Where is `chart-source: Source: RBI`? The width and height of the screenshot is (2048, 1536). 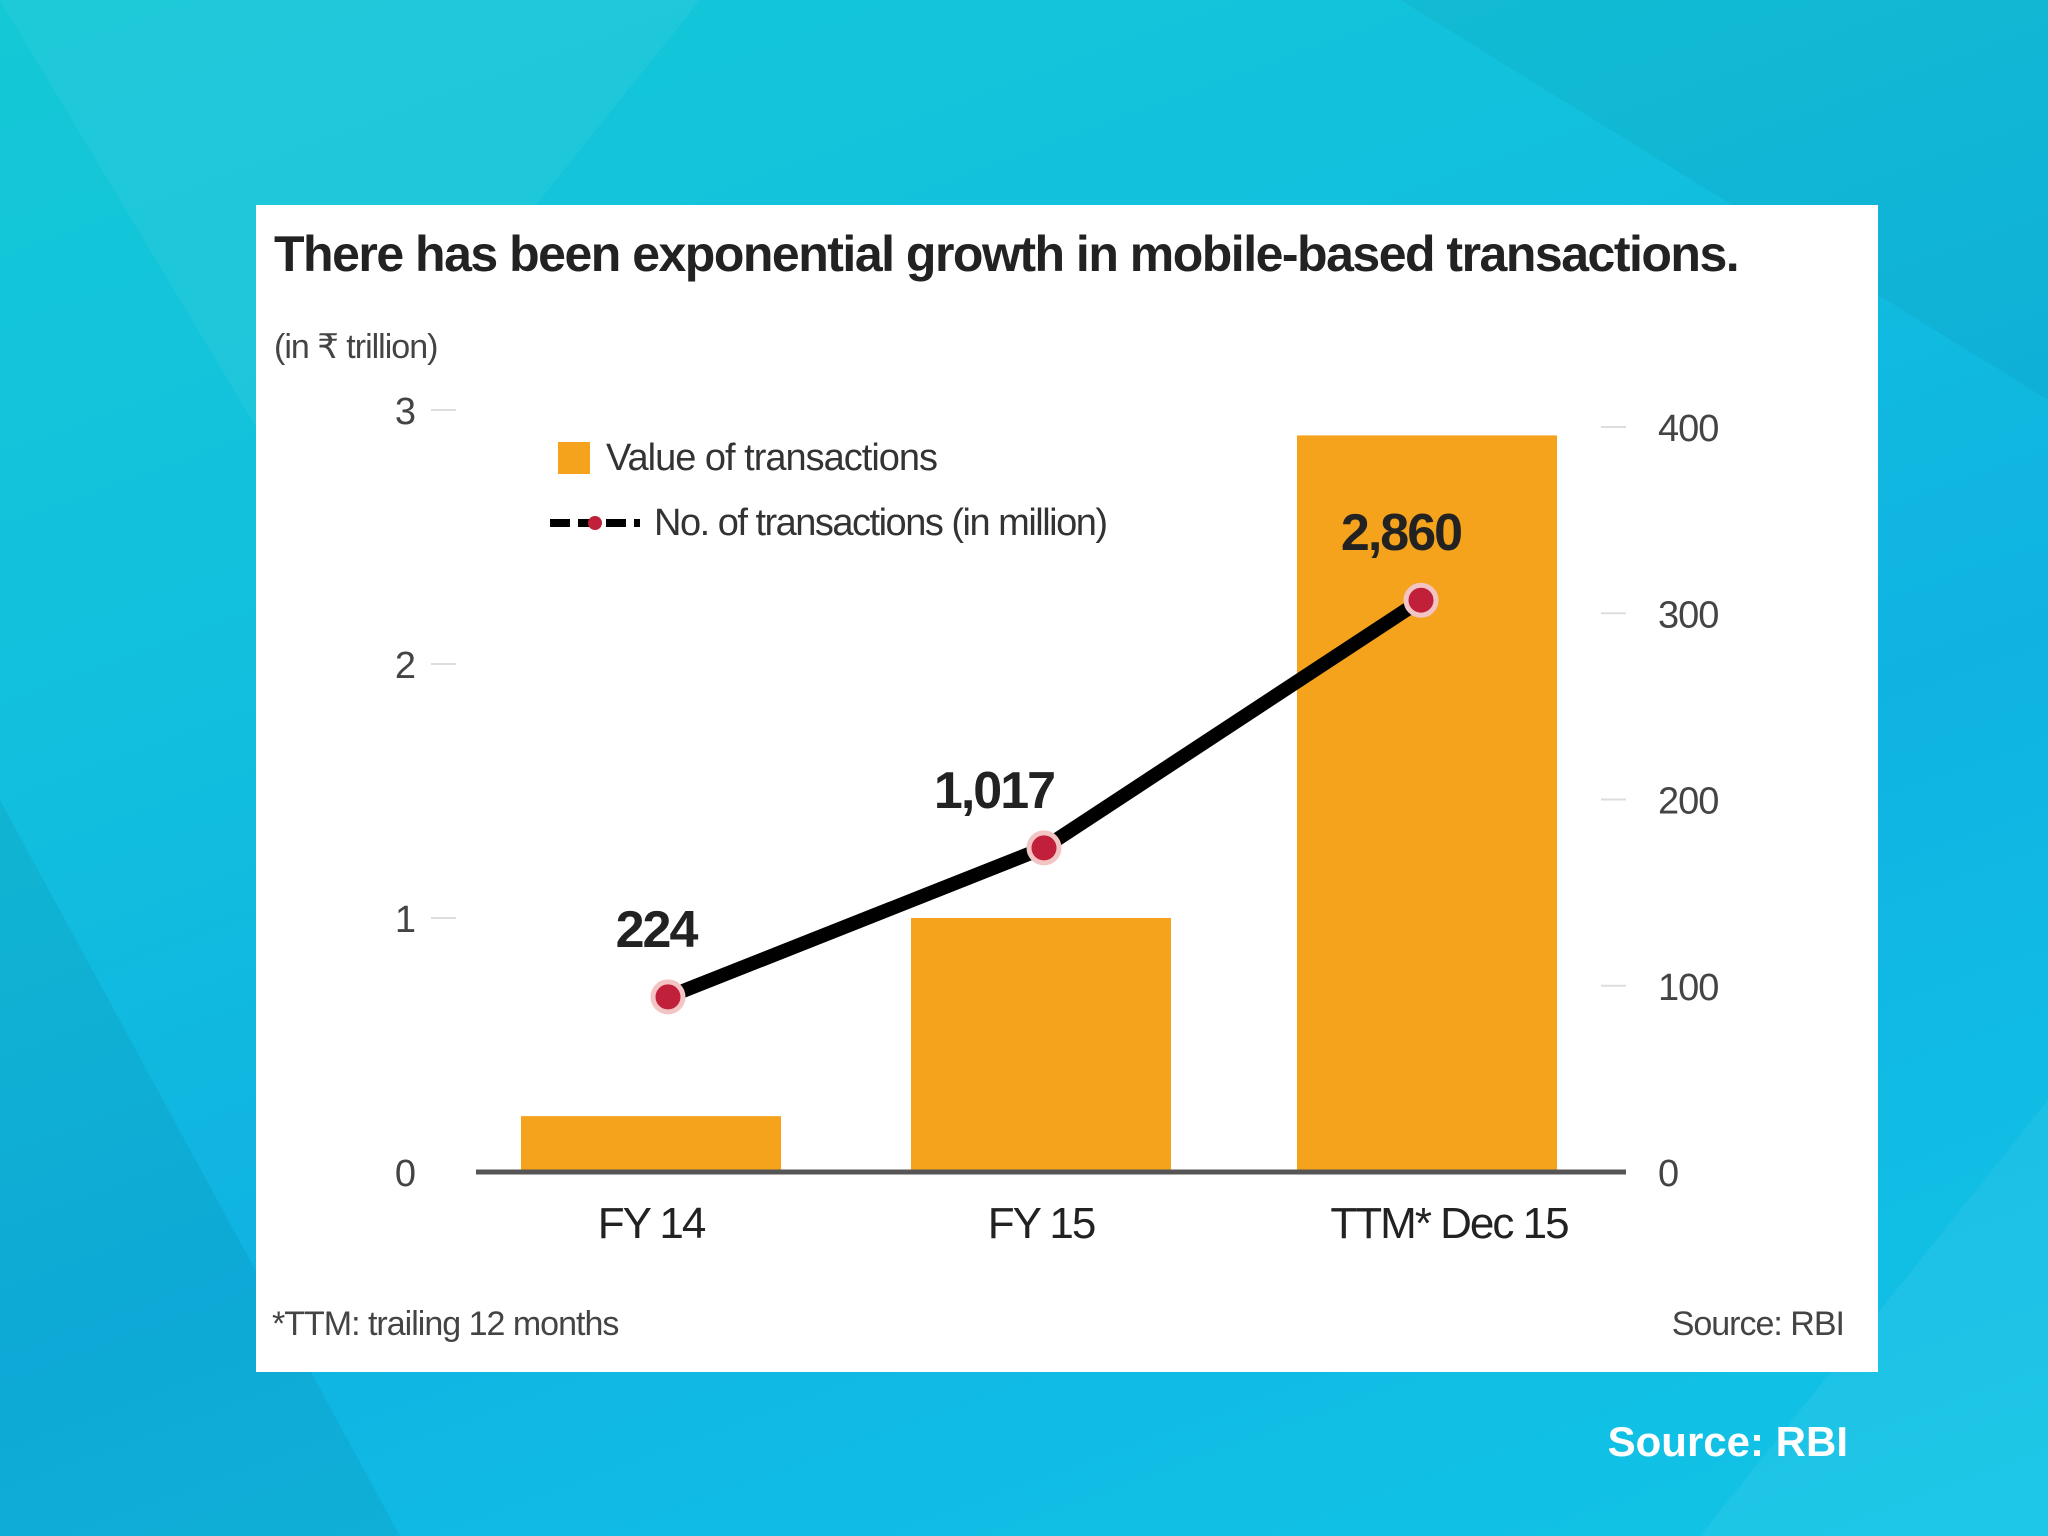
chart-source: Source: RBI is located at coordinates (1758, 1324).